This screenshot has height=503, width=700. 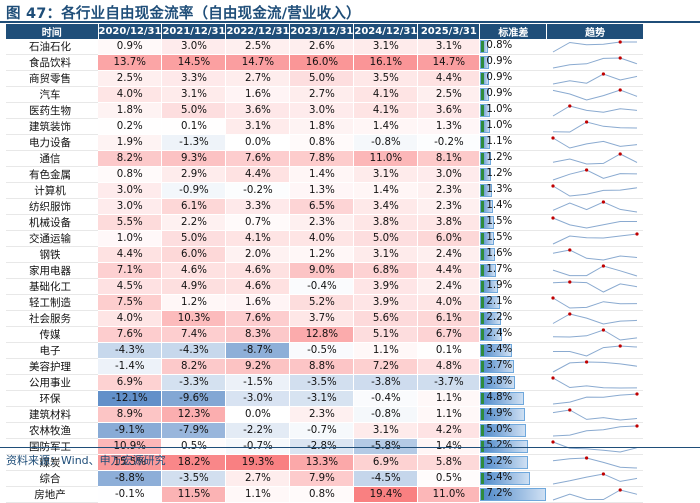 What do you see at coordinates (258, 62) in the screenshot?
I see `value-cell: 14.7%` at bounding box center [258, 62].